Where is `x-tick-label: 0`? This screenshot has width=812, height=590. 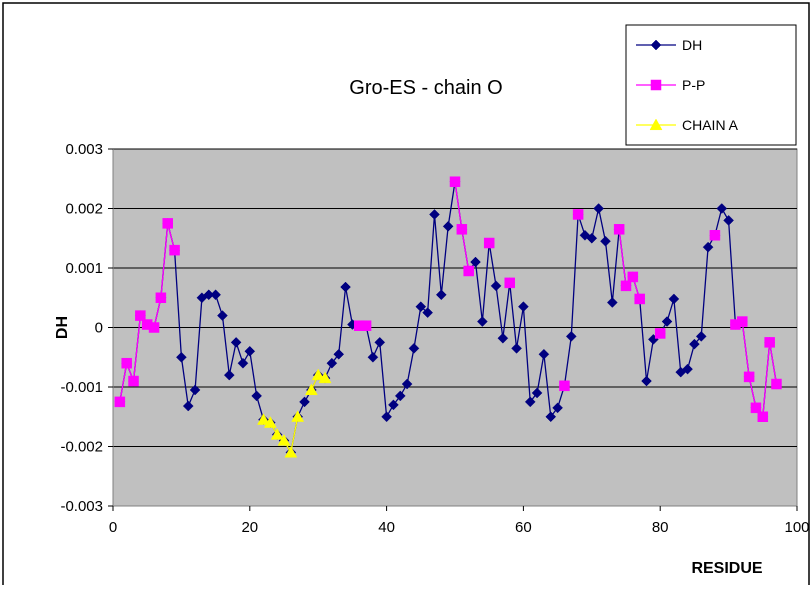 x-tick-label: 0 is located at coordinates (113, 527).